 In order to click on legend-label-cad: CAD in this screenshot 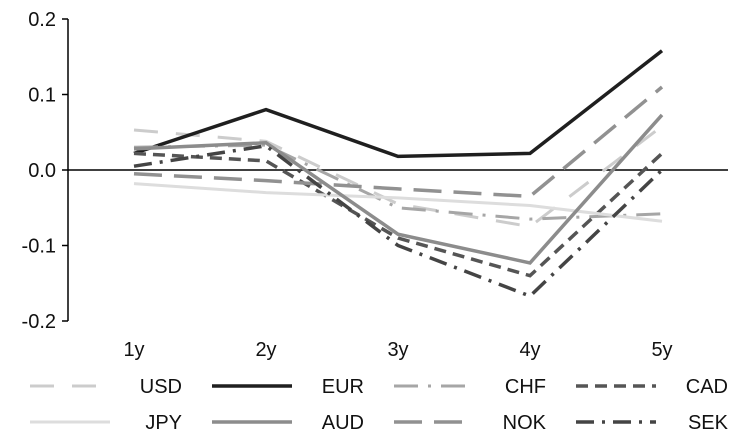, I will do `click(707, 387)`.